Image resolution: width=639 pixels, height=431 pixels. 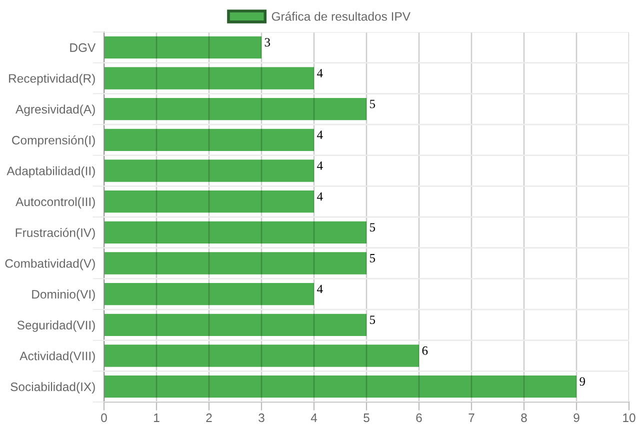 What do you see at coordinates (471, 418) in the screenshot?
I see `x-tick-label: 7` at bounding box center [471, 418].